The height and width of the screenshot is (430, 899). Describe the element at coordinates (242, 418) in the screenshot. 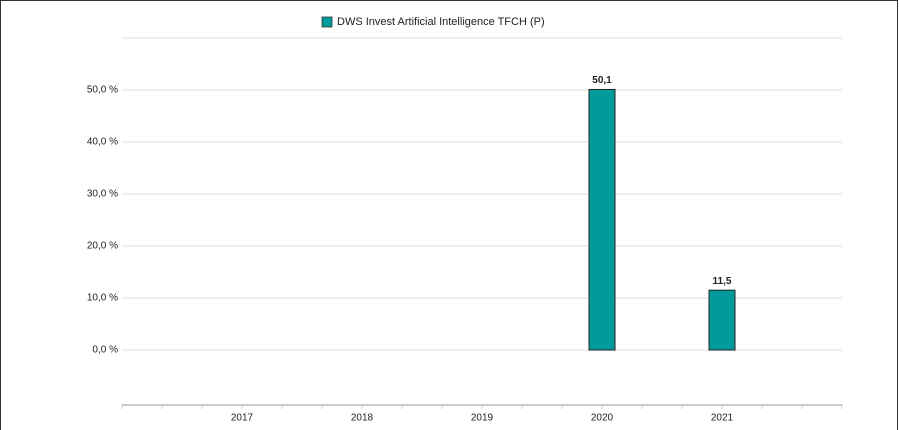

I see `x-tick-label: 2017` at that location.